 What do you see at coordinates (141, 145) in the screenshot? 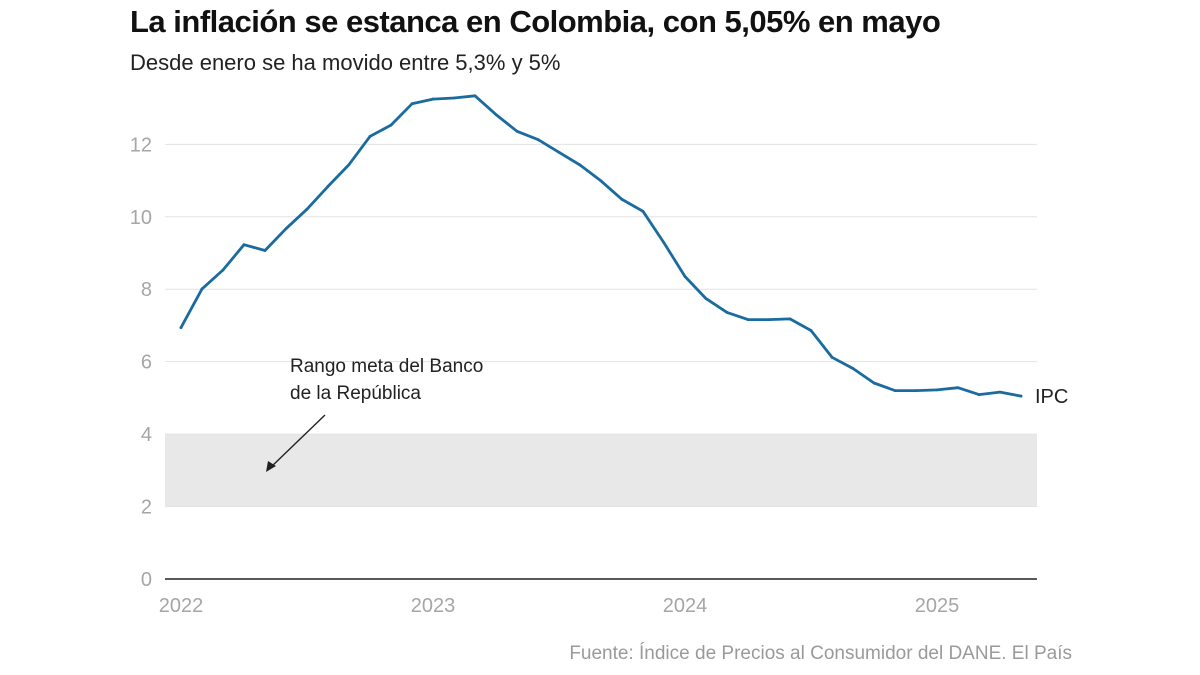
I see `y-tick-label-12: 12` at bounding box center [141, 145].